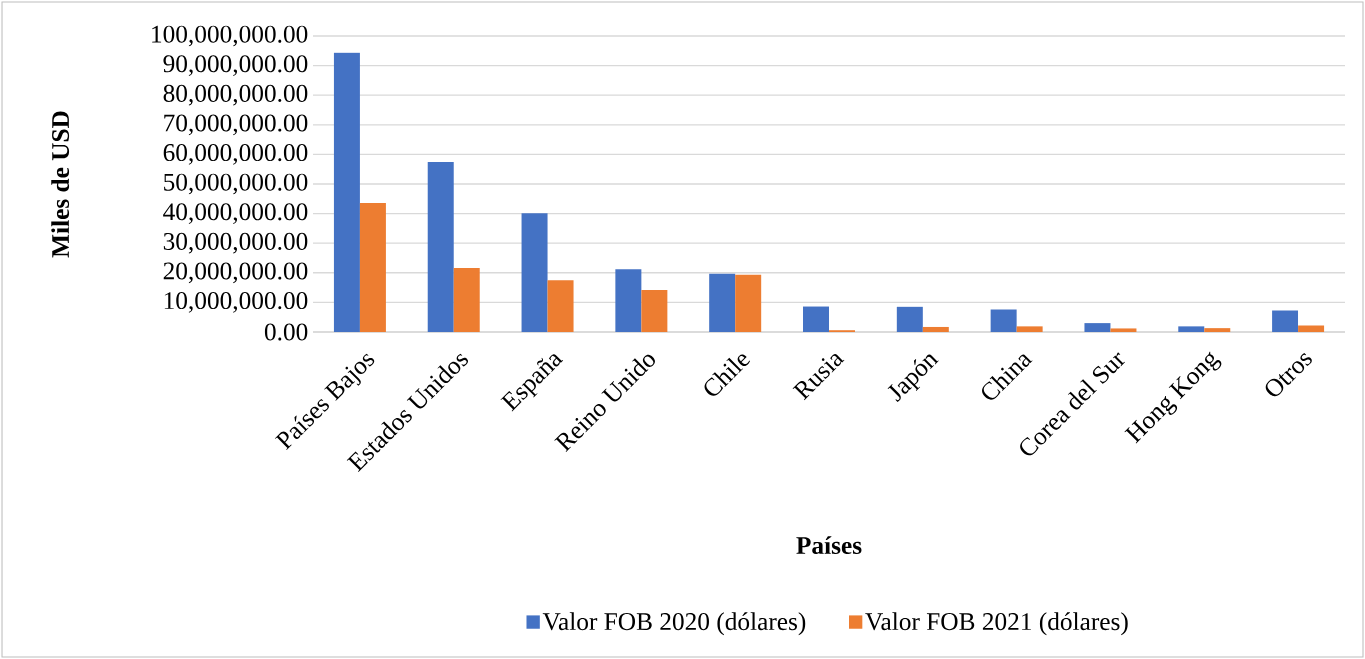 The height and width of the screenshot is (659, 1365). I want to click on legend-label: Valor FOB 2021 (dólares), so click(996, 624).